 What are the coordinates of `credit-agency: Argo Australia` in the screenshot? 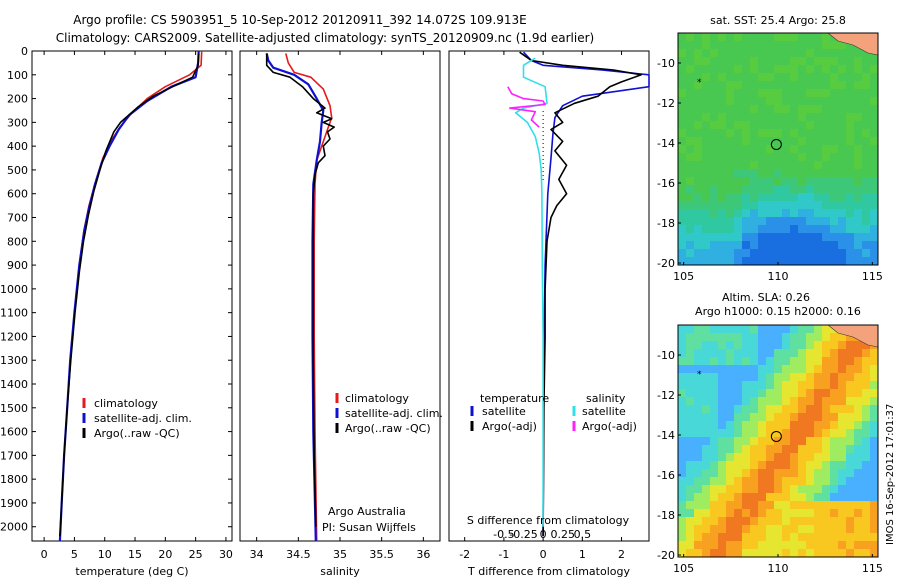 It's located at (367, 511).